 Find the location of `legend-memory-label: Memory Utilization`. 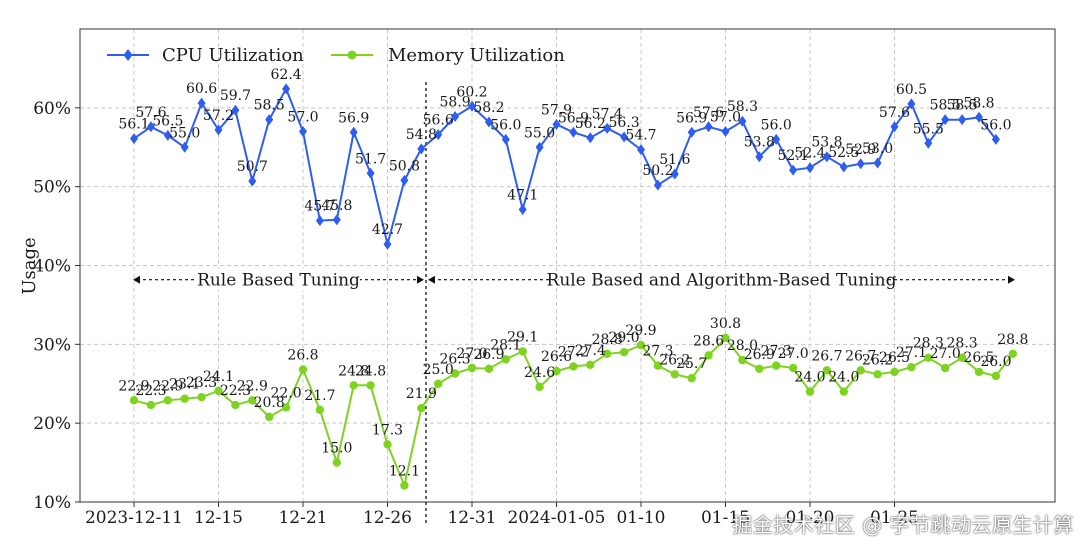

legend-memory-label: Memory Utilization is located at coordinates (476, 55).